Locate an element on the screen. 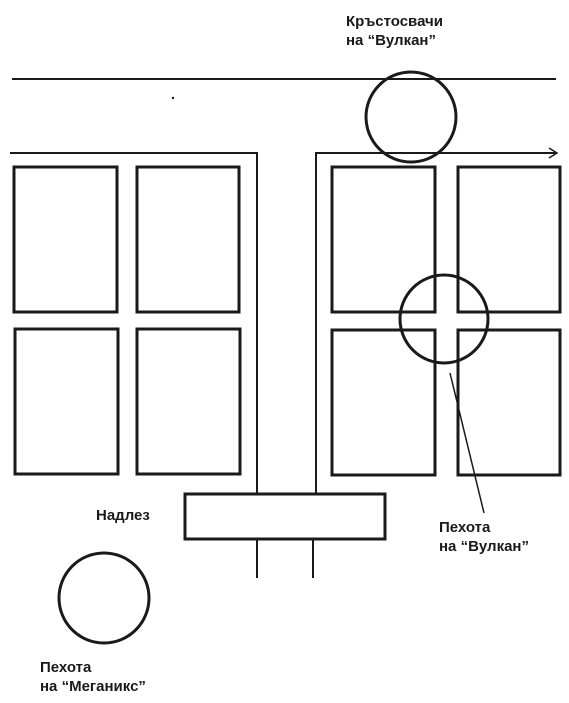 The width and height of the screenshot is (569, 703). infantry-vulkan-label: Пехота на “Вулкан” is located at coordinates (484, 537).